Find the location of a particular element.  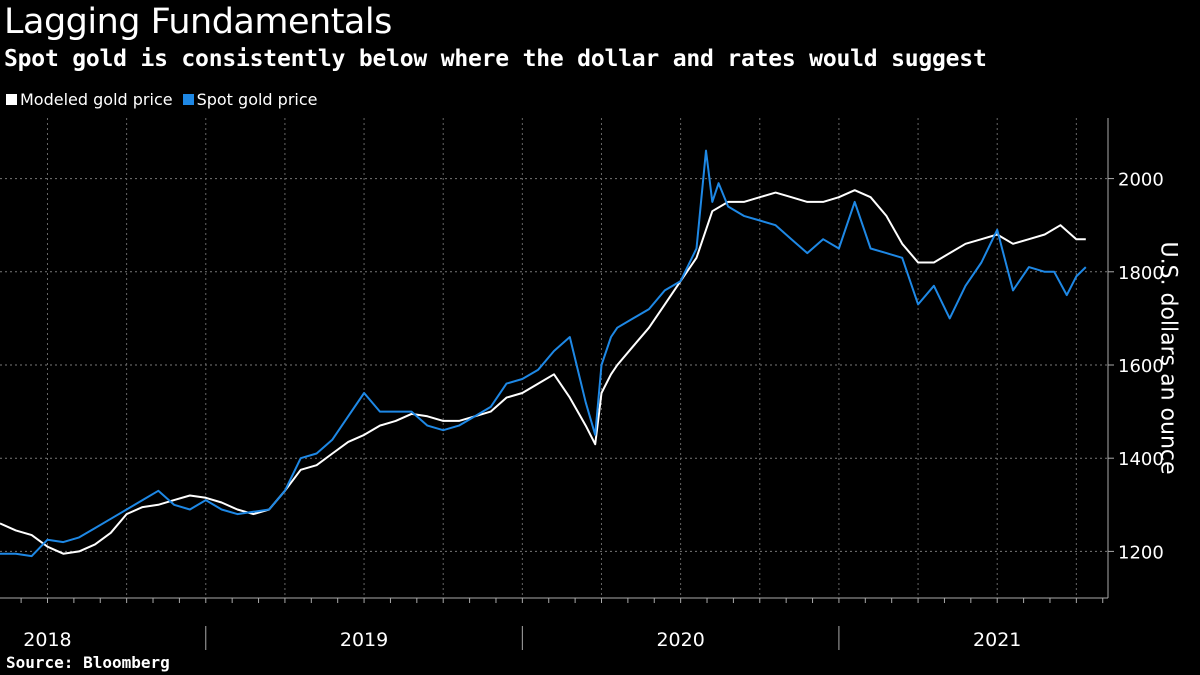

legend-item-spot: Spot gold price is located at coordinates (250, 99).